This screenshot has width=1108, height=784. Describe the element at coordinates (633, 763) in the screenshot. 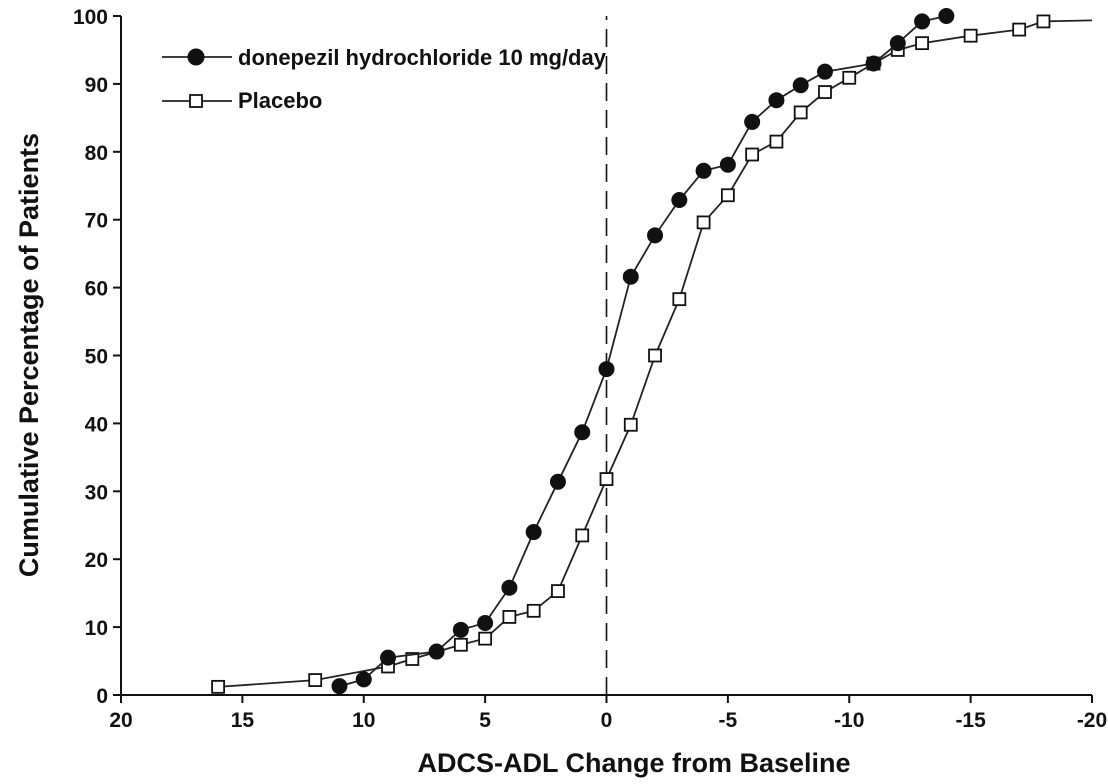

I see `x-axis-title: ADCS-ADL Change from Baseline` at that location.